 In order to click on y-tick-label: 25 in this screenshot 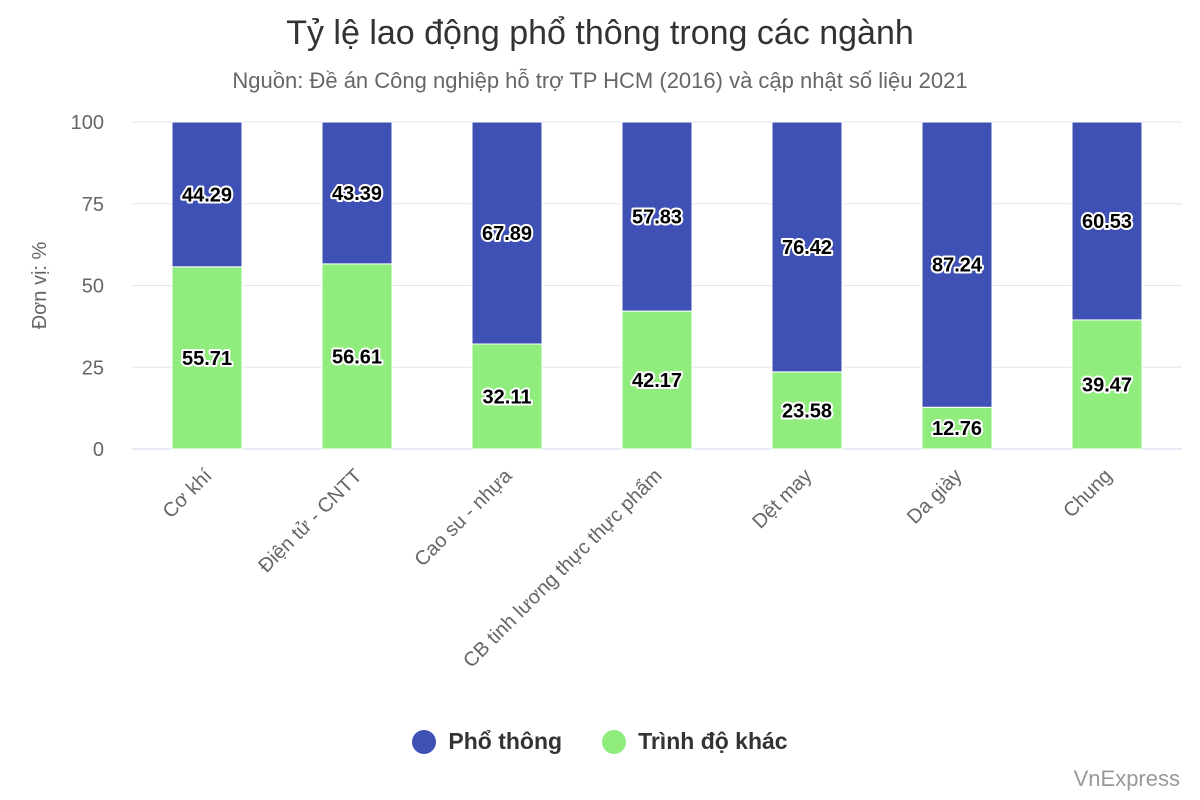, I will do `click(93, 368)`.